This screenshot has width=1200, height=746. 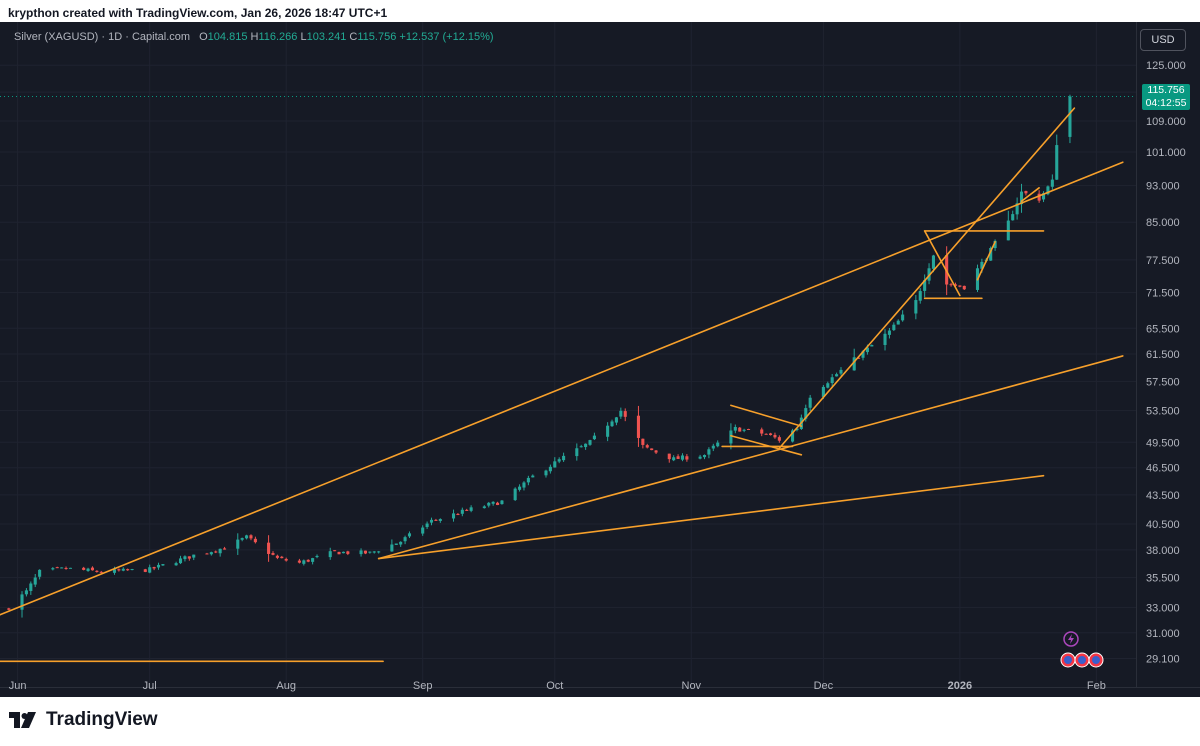 What do you see at coordinates (102, 37) in the screenshot?
I see `symbol-name: Silver (XAGUSD) · 1D · Capital.com` at bounding box center [102, 37].